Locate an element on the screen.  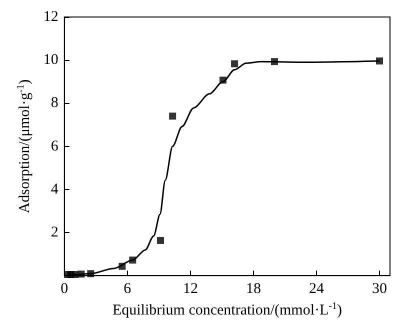
y-tick-label: 8 is located at coordinates (54, 103).